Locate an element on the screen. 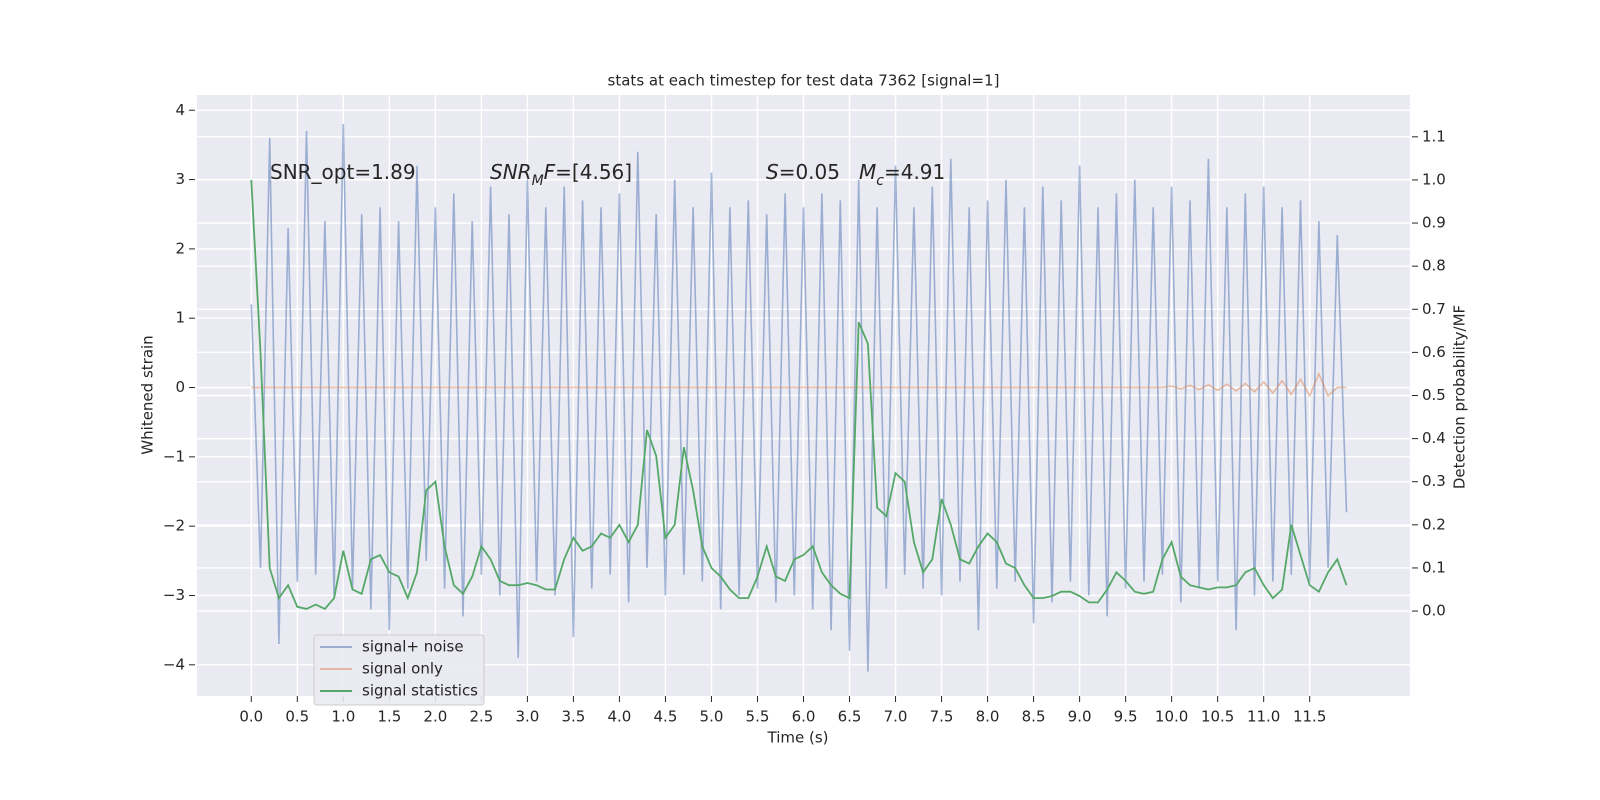 This screenshot has width=1600, height=800. annotation: Mc=4.91 is located at coordinates (902, 175).